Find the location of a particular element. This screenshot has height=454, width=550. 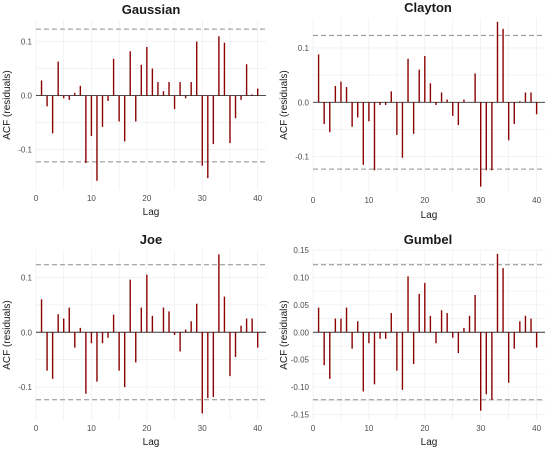

panel-title: Gaussian is located at coordinates (151, 9).